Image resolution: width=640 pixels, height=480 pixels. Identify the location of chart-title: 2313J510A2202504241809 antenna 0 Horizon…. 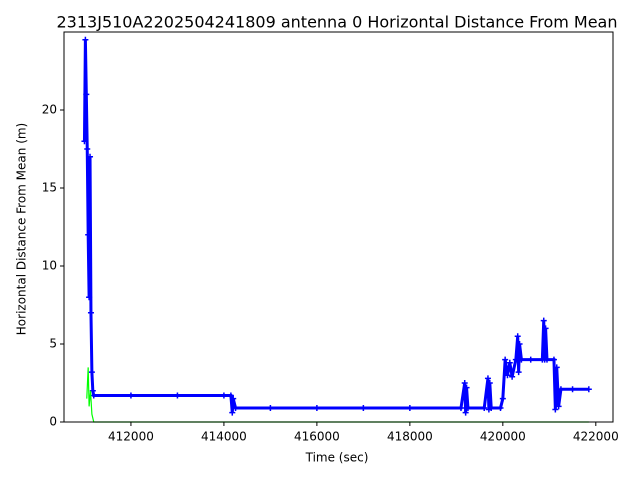
(337, 22).